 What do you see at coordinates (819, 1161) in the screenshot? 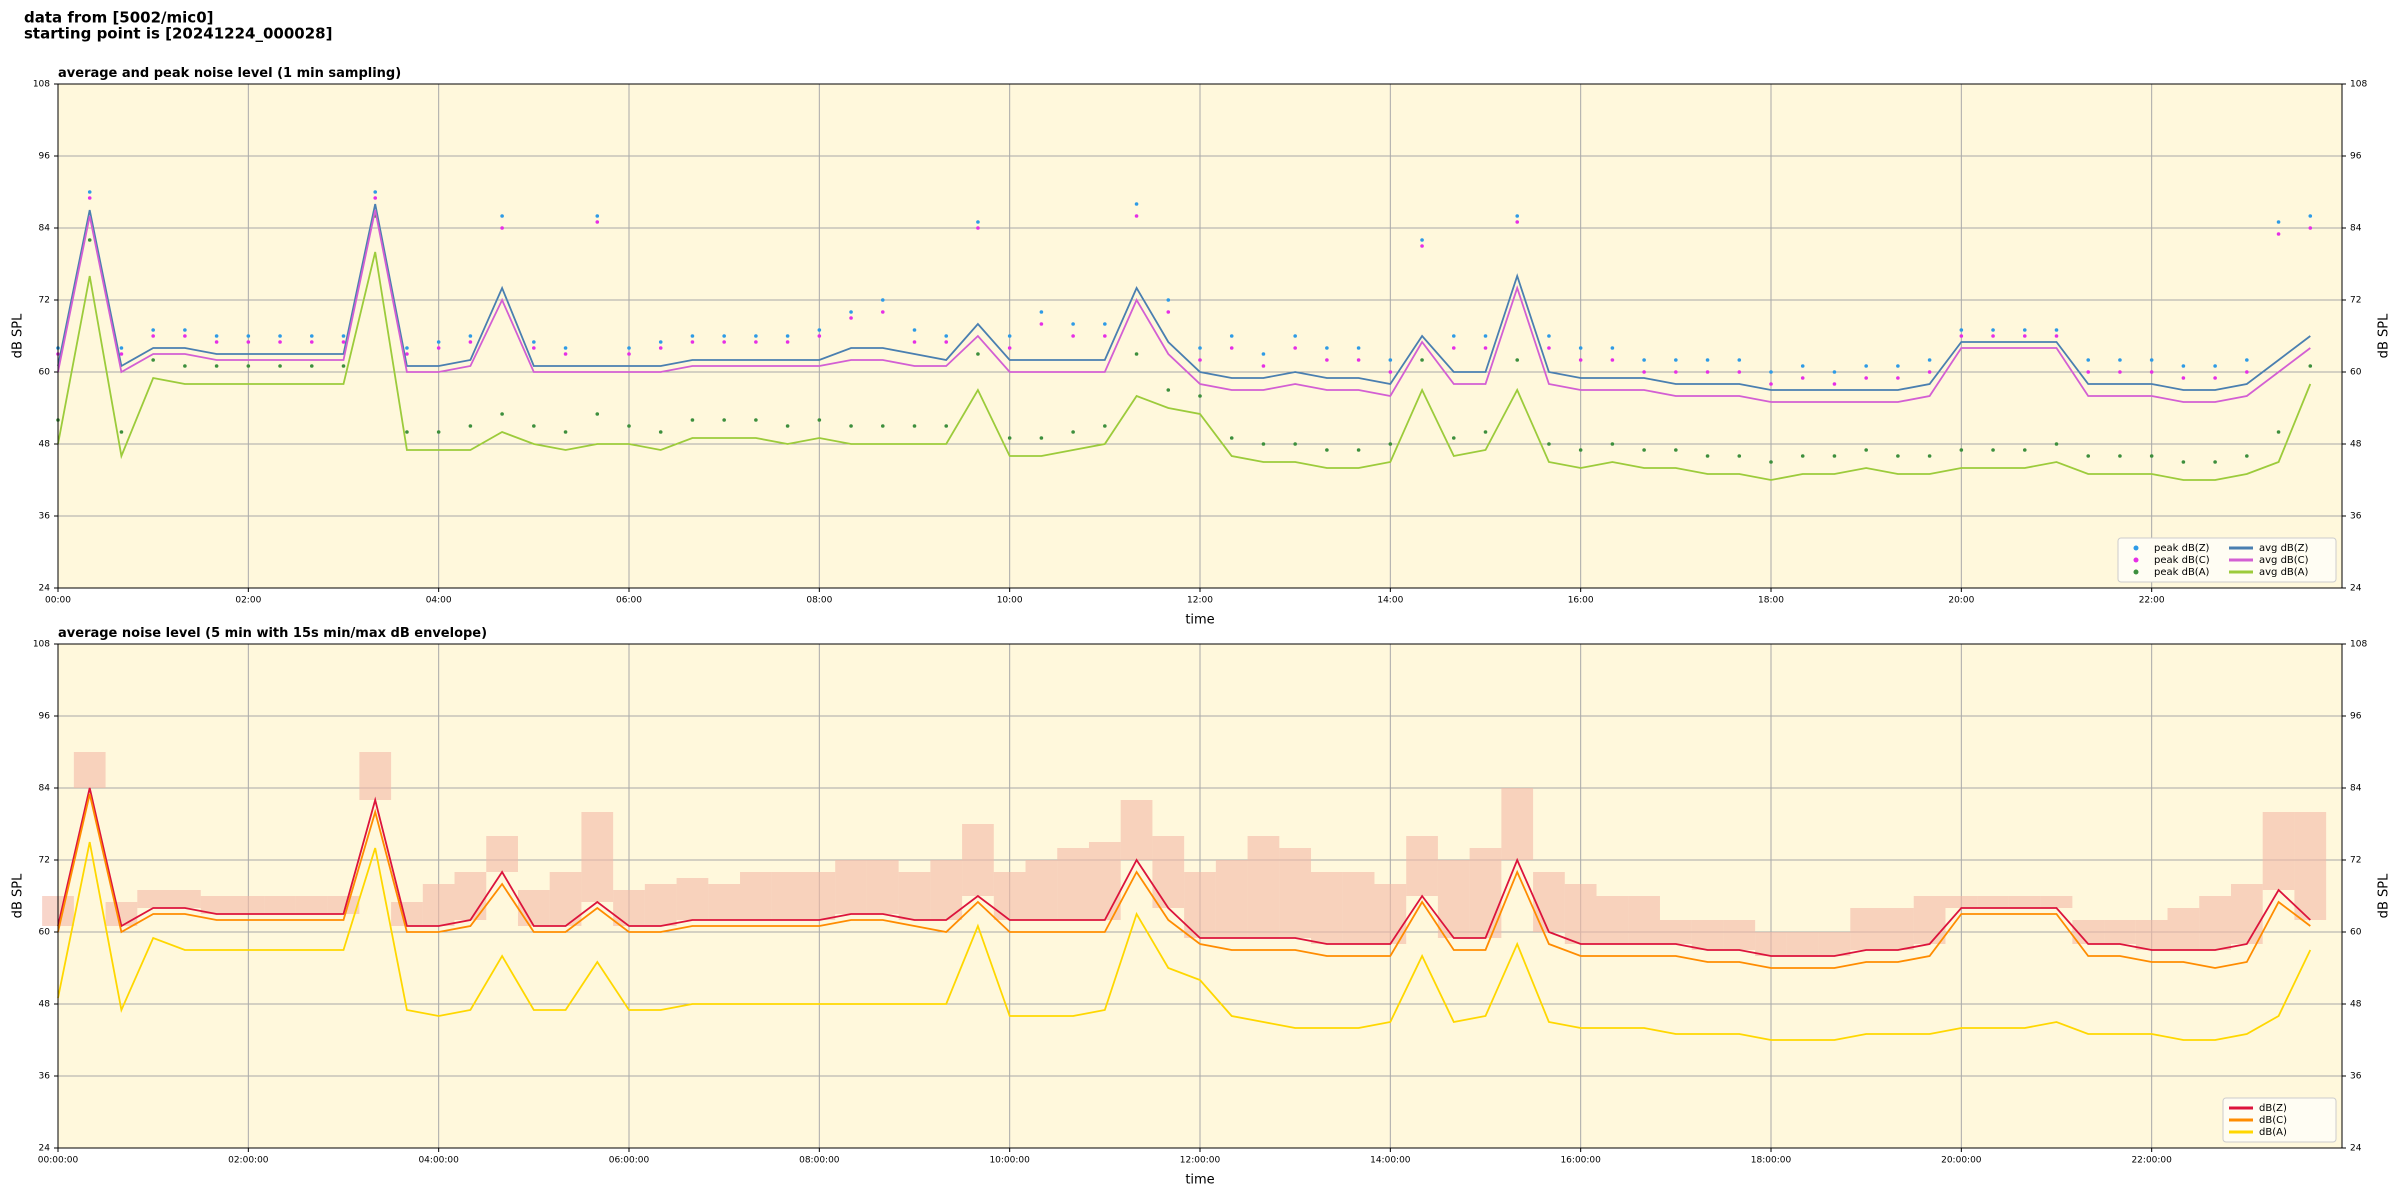
I see `x-tick-label: 08:00:00` at bounding box center [819, 1161].